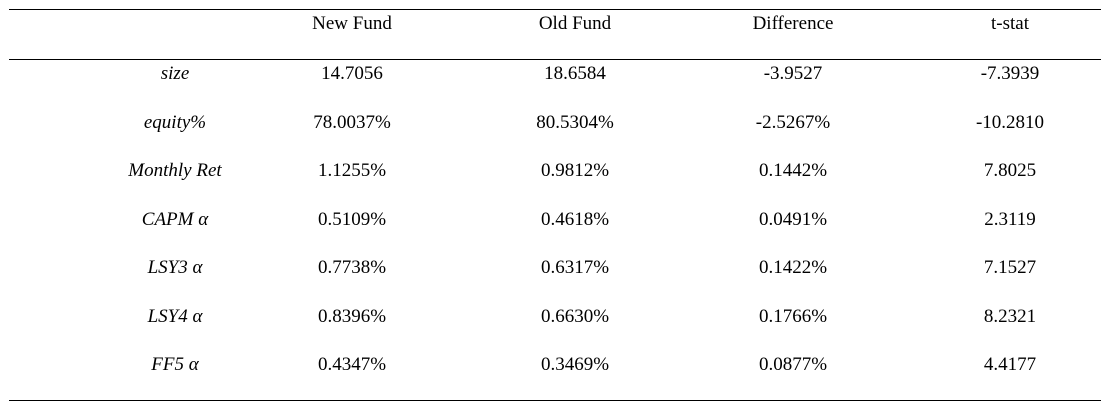  Describe the element at coordinates (575, 364) in the screenshot. I see `cell-old-fund: 0.3469%` at that location.